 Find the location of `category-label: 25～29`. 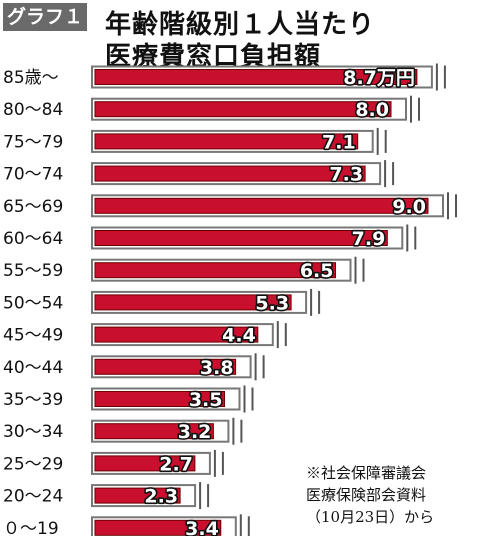

category-label: 25～29 is located at coordinates (33, 464).